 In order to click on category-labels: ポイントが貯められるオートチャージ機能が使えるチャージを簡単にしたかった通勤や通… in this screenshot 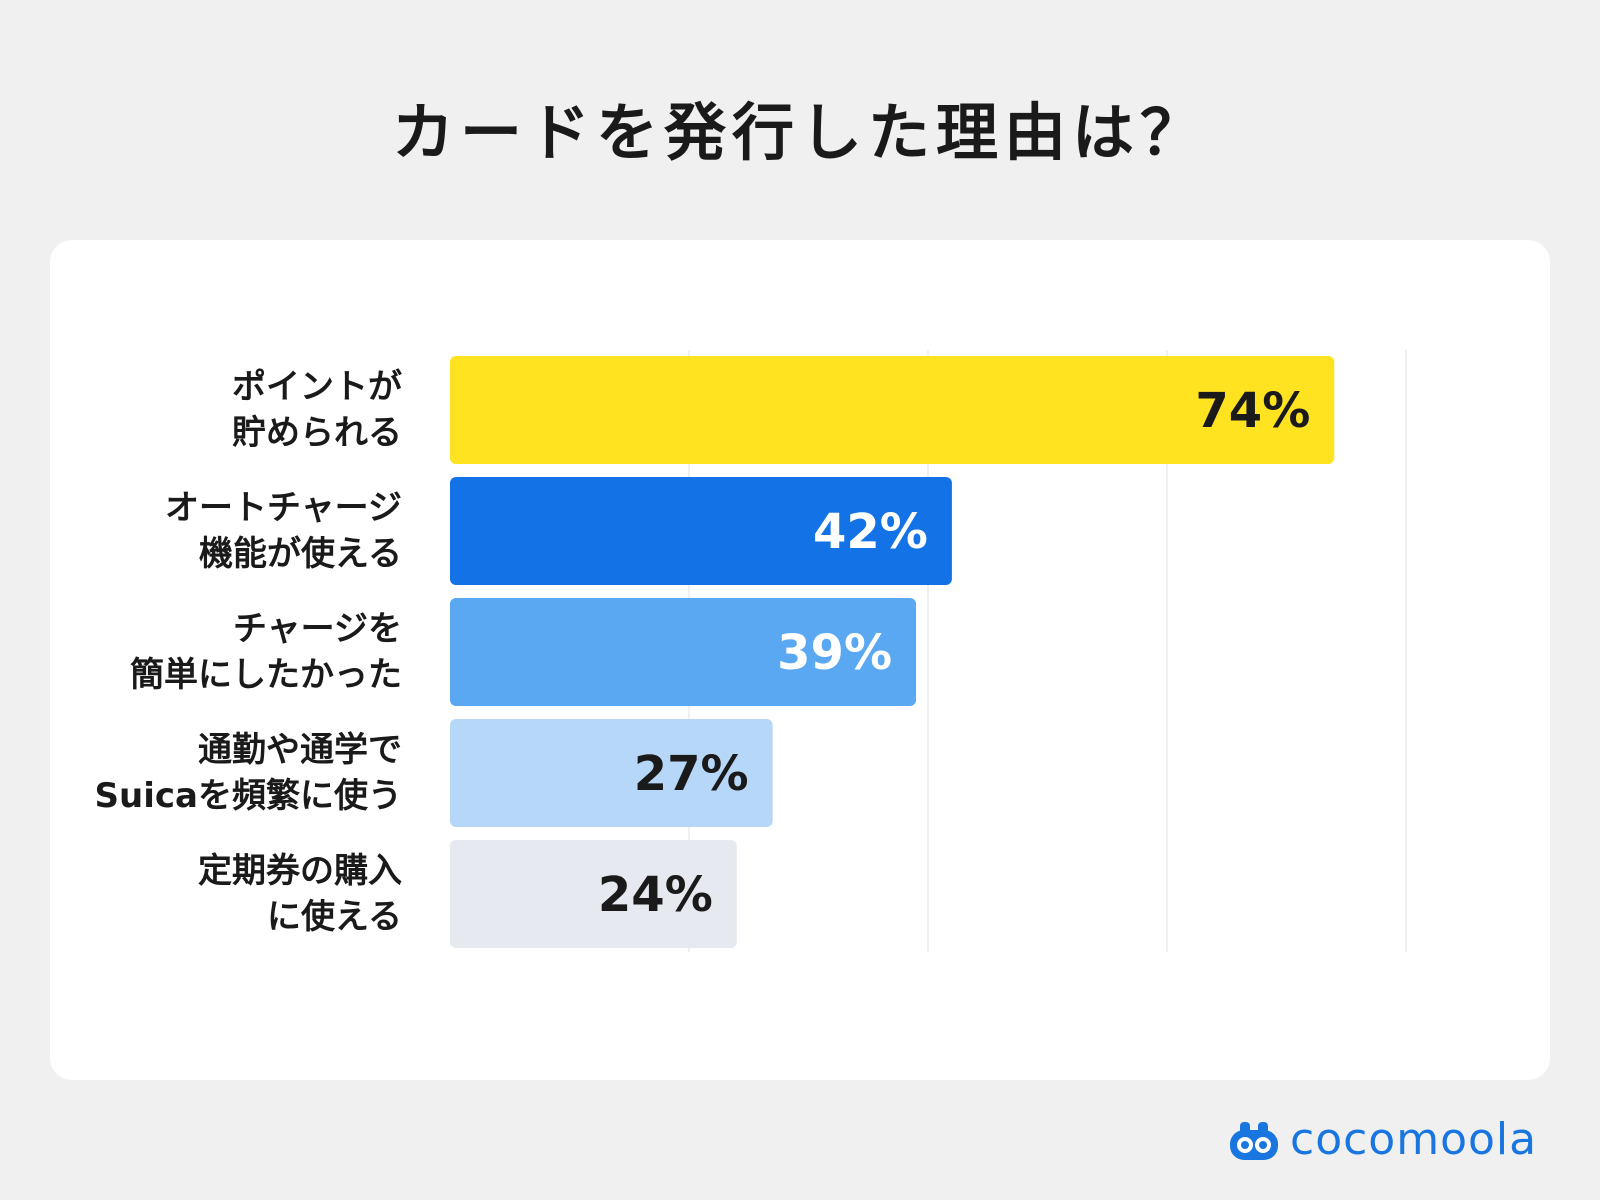, I will do `click(248, 652)`.